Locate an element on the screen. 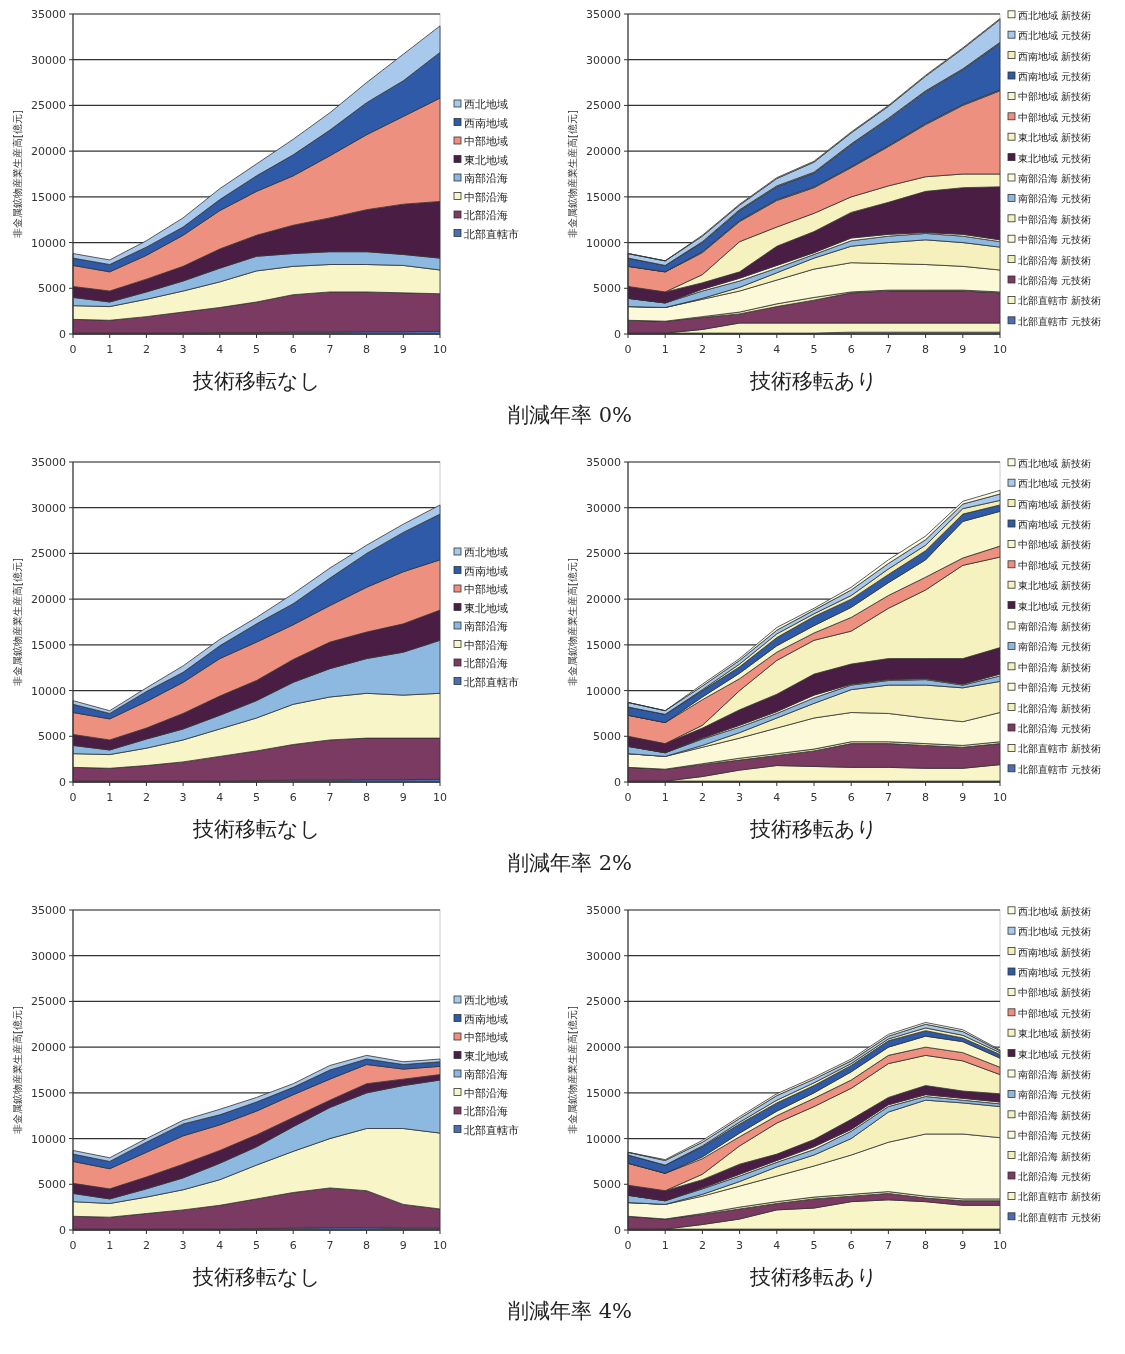 This screenshot has height=1354, width=1125. legend-label: 中部地域 元技術 is located at coordinates (1055, 117).